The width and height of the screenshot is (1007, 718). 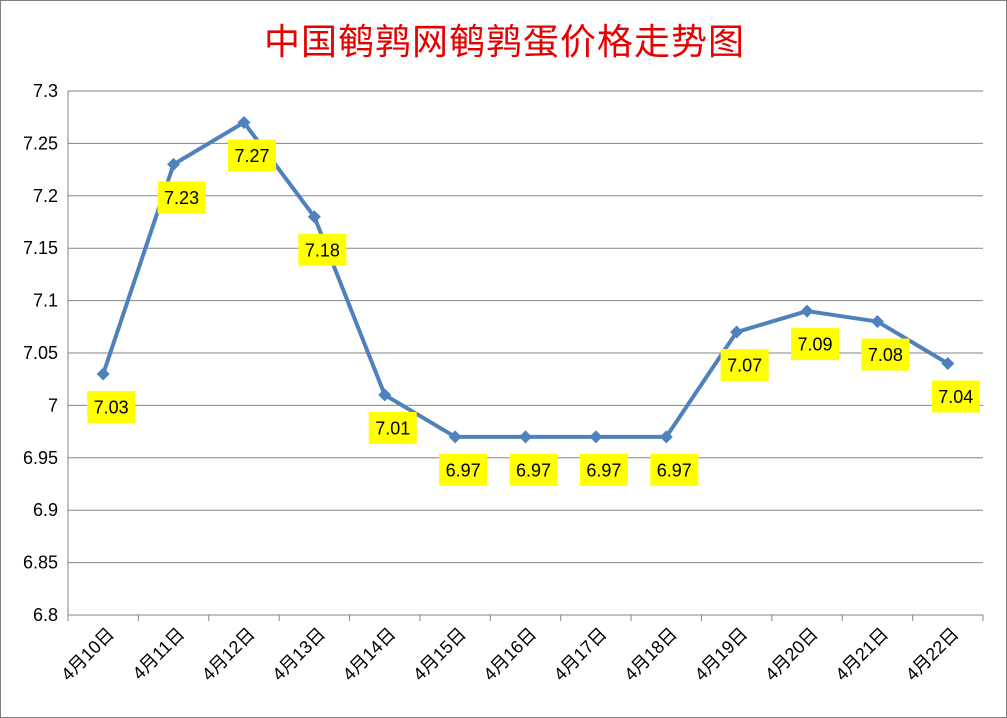 I want to click on x-tick-label: 4月16日, so click(x=509, y=654).